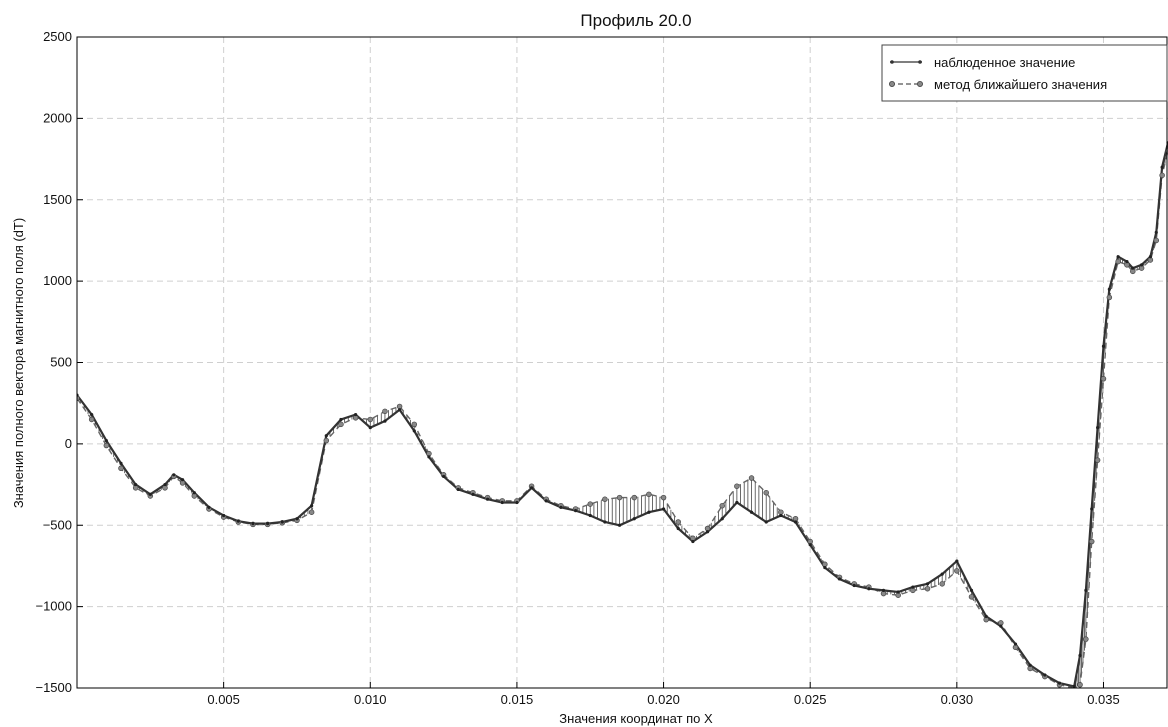 The image size is (1168, 727). Describe the element at coordinates (1103, 699) in the screenshot. I see `x-tick-label: 0.035` at that location.